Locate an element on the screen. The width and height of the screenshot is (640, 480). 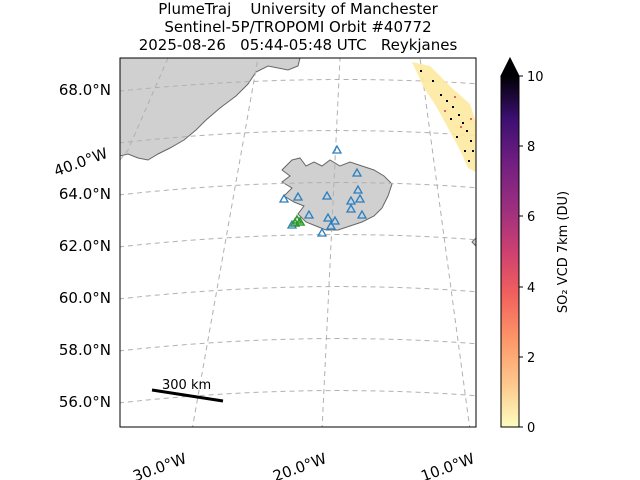
reykjanes-marker is located at coordinates (297, 220).